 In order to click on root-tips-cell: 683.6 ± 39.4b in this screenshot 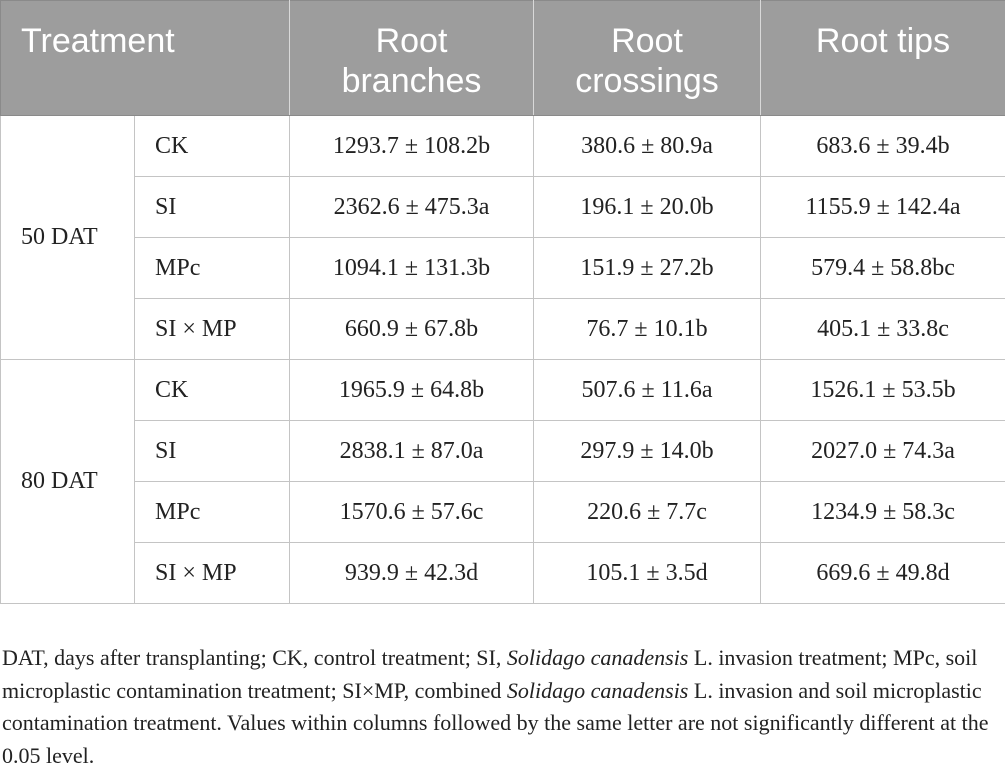, I will do `click(883, 146)`.